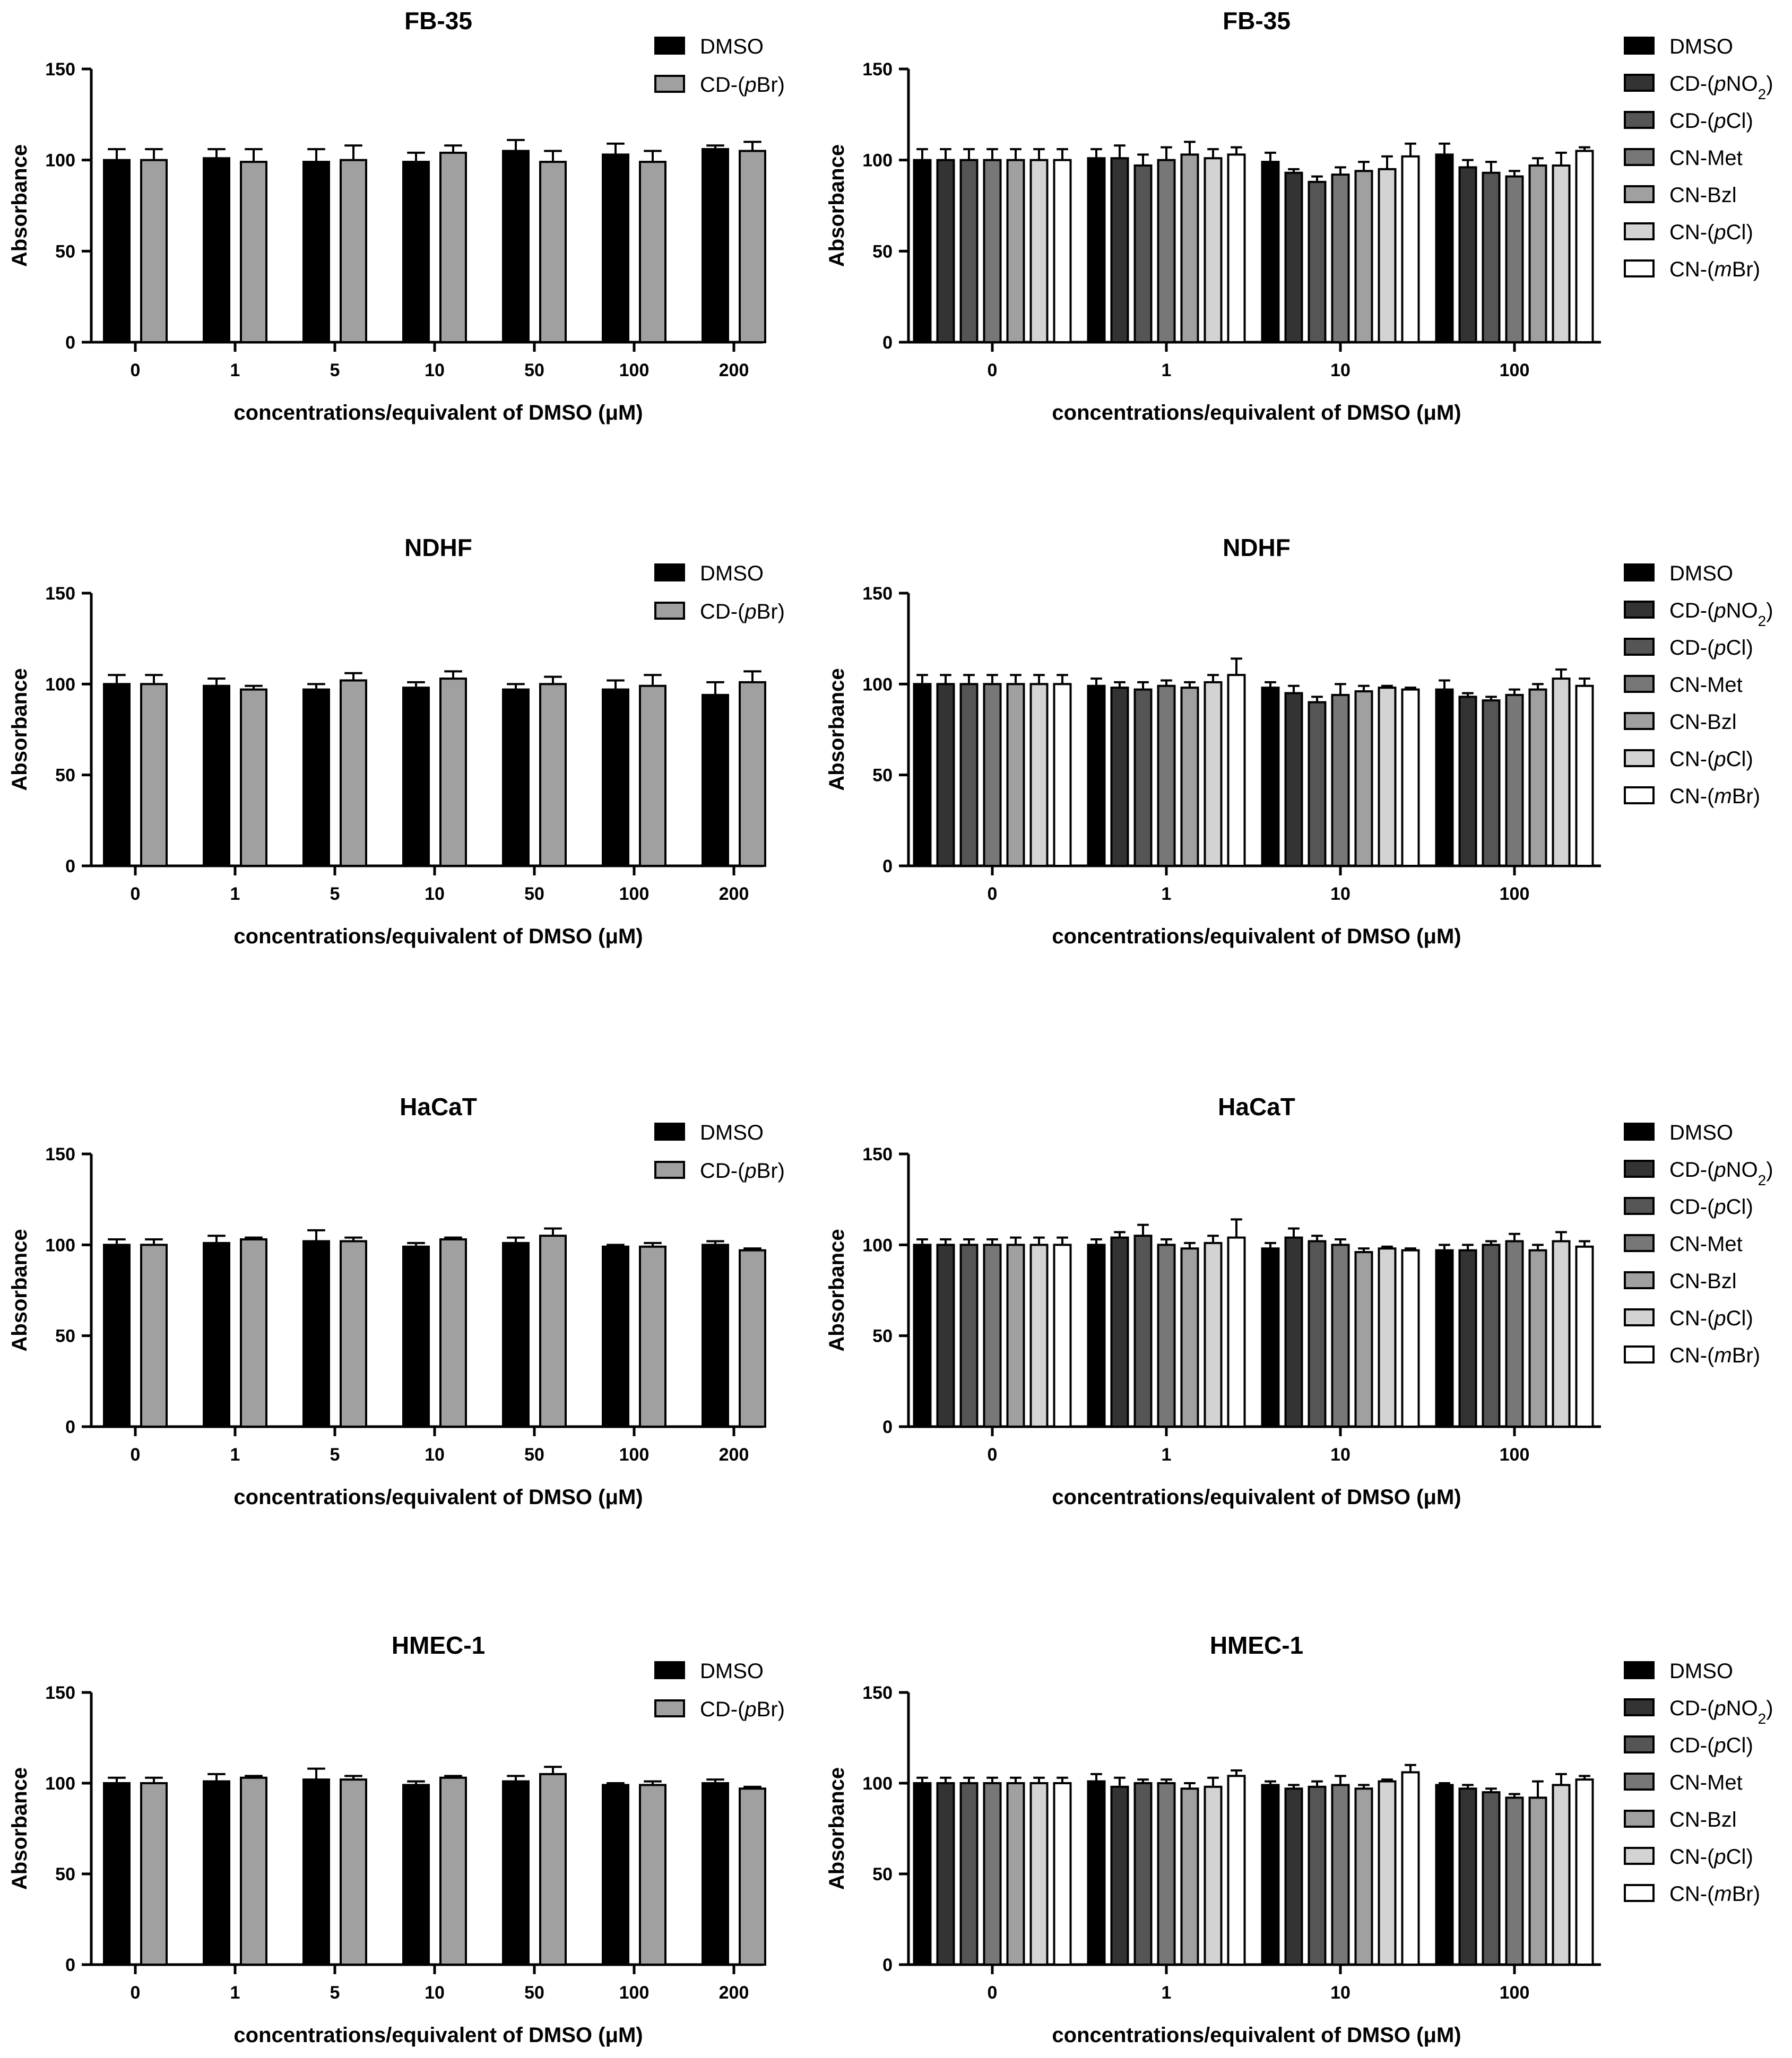 The image size is (1792, 2058). Describe the element at coordinates (70, 343) in the screenshot. I see `y-tick-label: 0` at that location.